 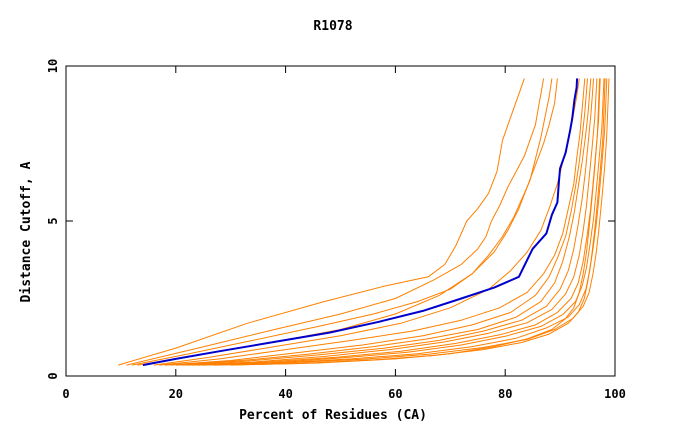 I want to click on x-tick-label: 20, so click(x=176, y=394).